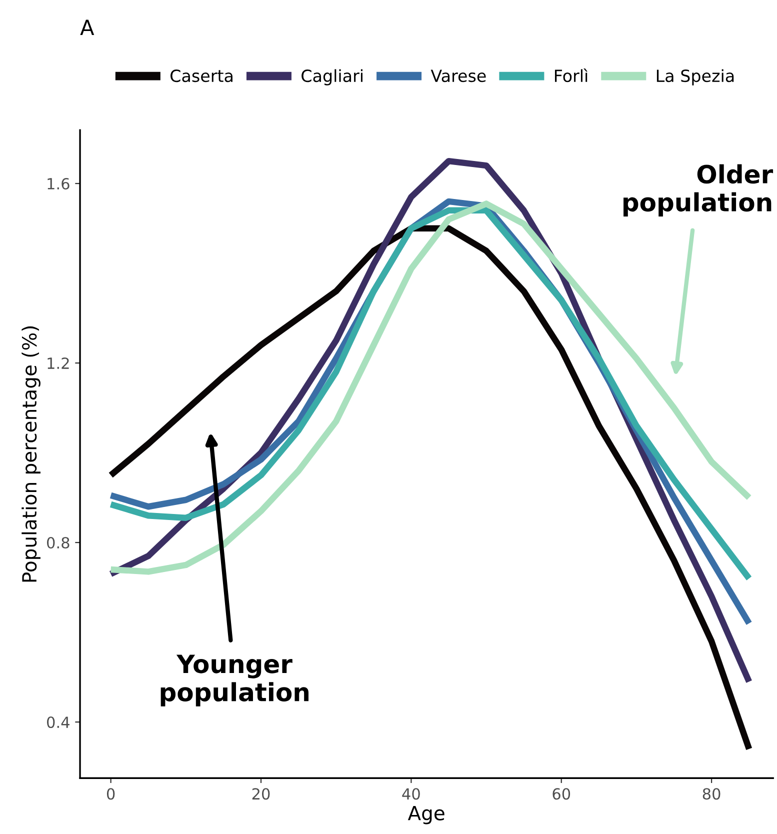  What do you see at coordinates (695, 77) in the screenshot?
I see `legend-label: La Spezia` at bounding box center [695, 77].